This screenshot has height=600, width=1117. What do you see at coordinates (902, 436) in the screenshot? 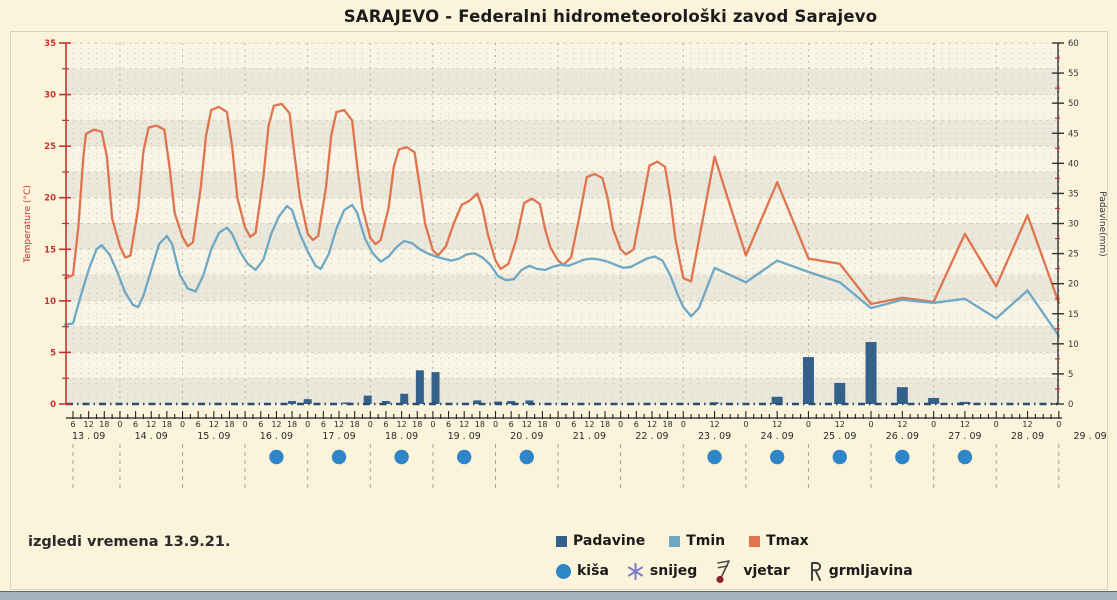
I see `svg-text: 26 . 09` at bounding box center [902, 436].